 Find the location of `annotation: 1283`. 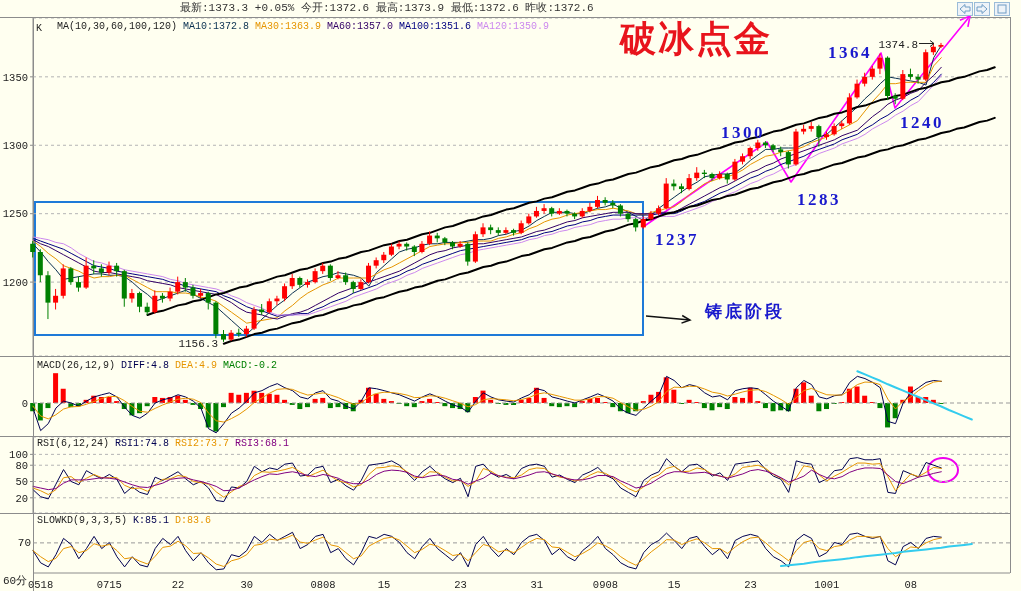

annotation: 1283 is located at coordinates (819, 199).